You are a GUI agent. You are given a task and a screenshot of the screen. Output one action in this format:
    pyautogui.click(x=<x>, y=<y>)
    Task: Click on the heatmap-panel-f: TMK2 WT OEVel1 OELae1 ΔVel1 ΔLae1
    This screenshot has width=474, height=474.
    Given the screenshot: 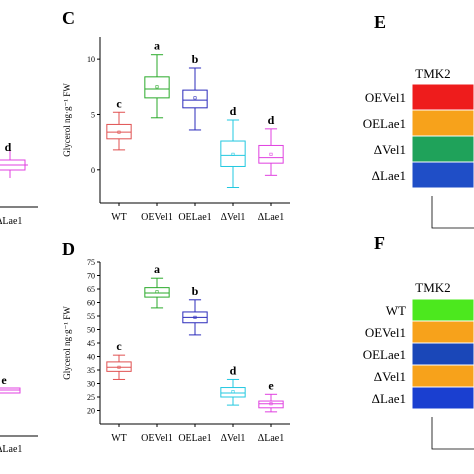 What is the action you would take?
    pyautogui.click(x=418, y=365)
    